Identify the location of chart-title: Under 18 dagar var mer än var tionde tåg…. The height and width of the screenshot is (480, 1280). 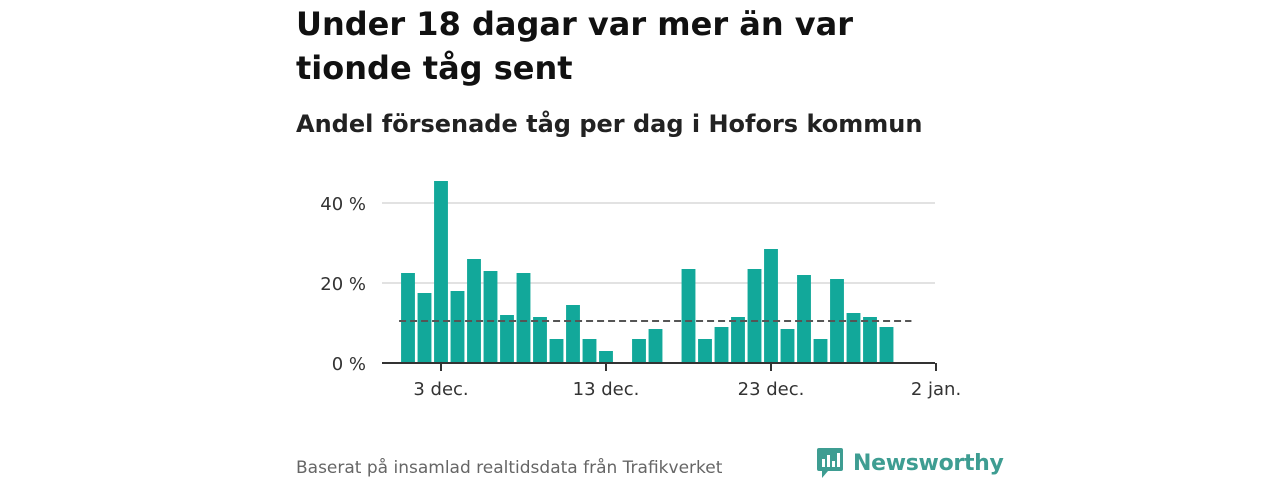
(574, 46).